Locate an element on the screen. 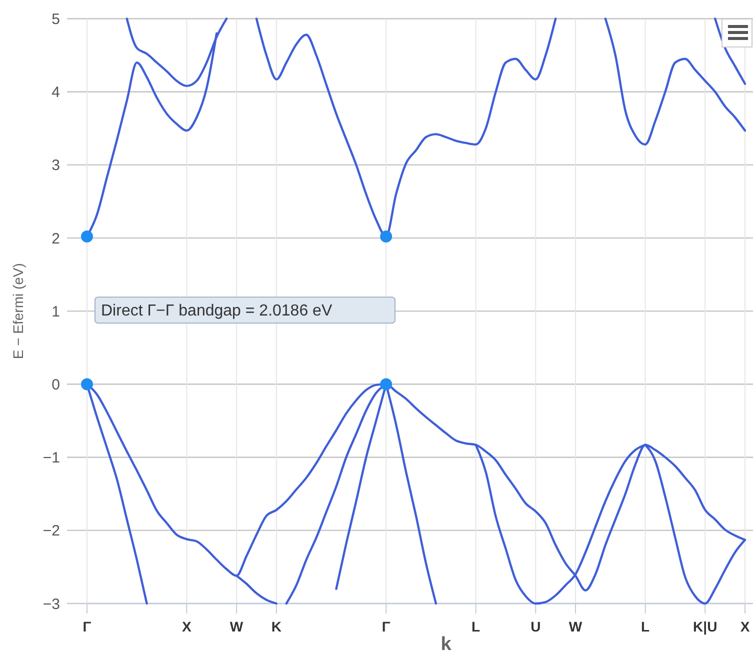 Image resolution: width=753 pixels, height=656 pixels. x-tick-label: K is located at coordinates (276, 626).